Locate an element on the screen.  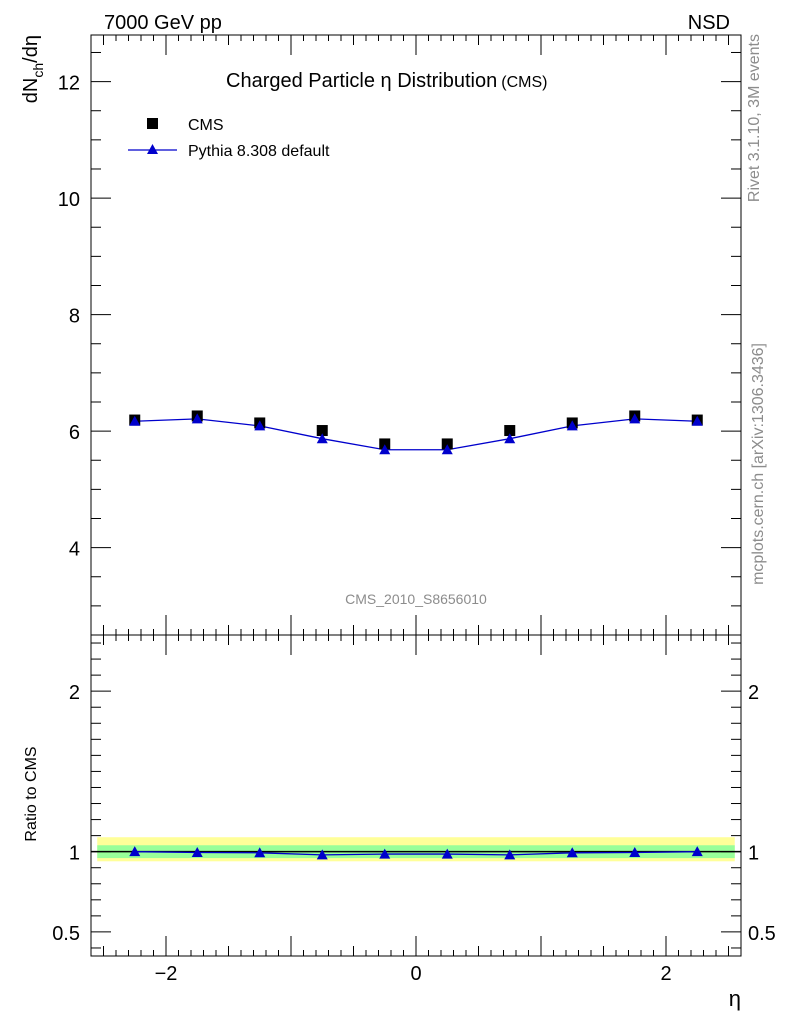
x-tick-label: −2 is located at coordinates (166, 974).